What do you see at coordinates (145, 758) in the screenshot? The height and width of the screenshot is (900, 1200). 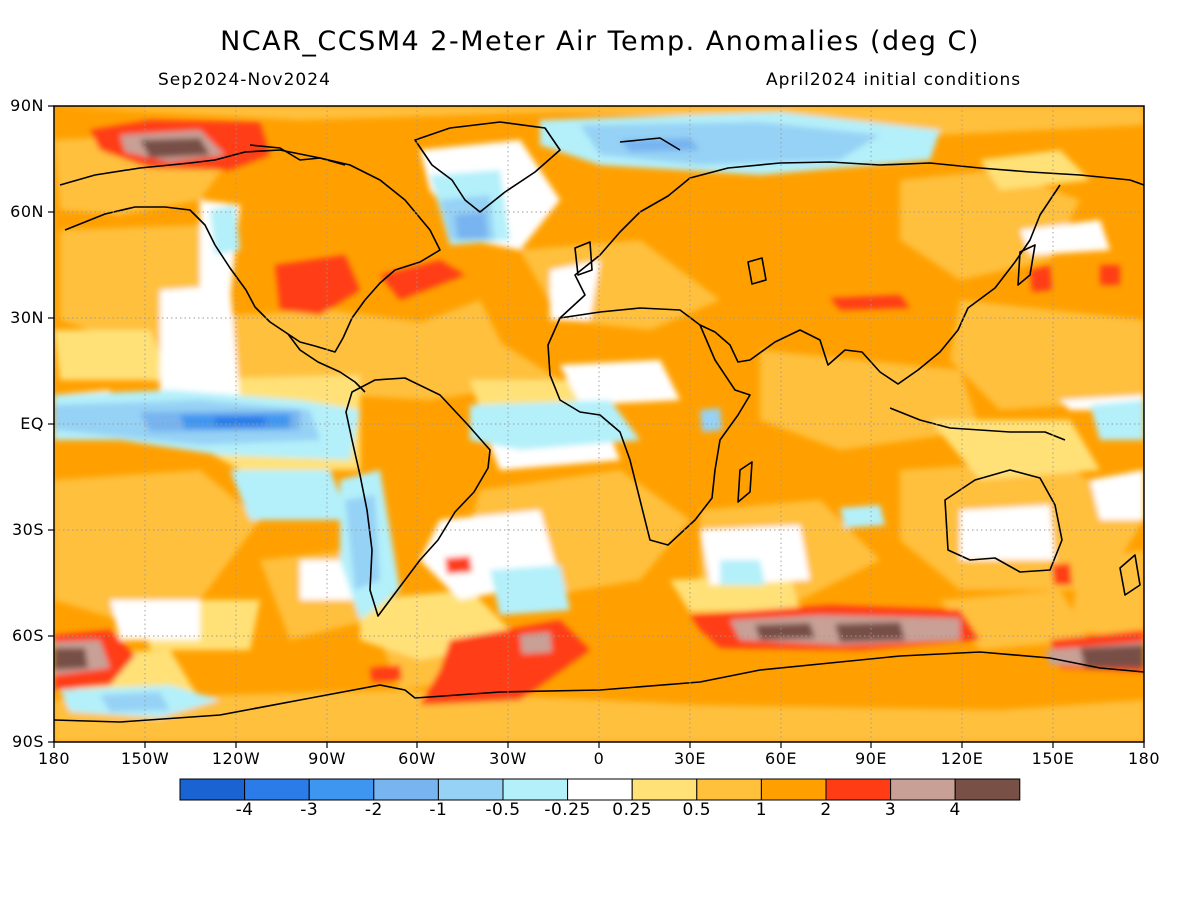 I see `lon-label-150w: 150W` at bounding box center [145, 758].